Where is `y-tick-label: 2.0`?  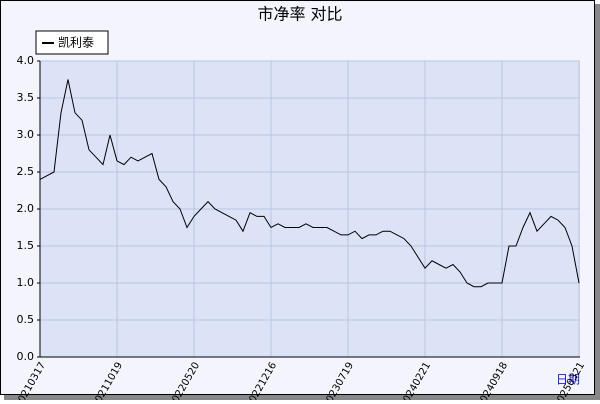
y-tick-label: 2.0 is located at coordinates (26, 208).